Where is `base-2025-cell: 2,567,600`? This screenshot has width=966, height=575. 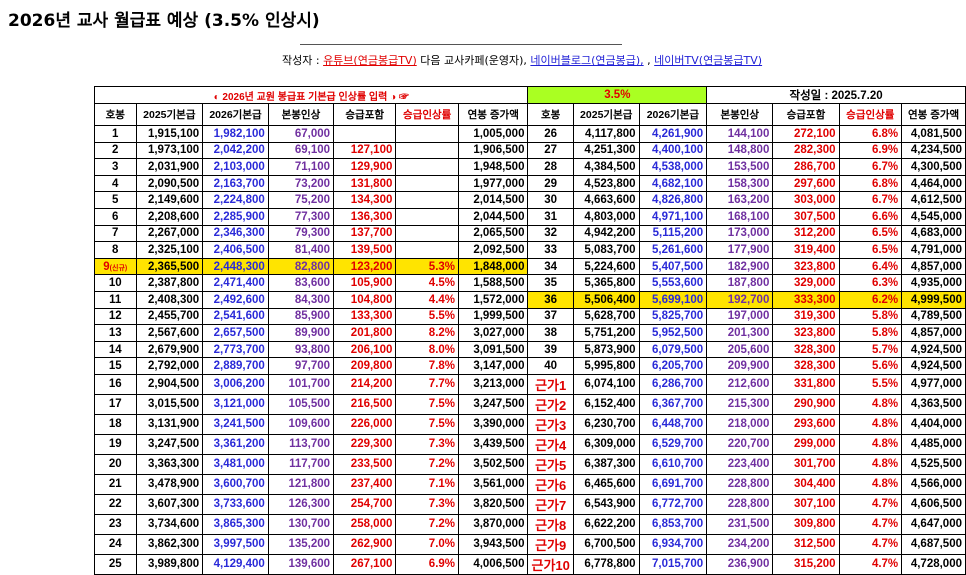 base-2025-cell: 2,567,600 is located at coordinates (169, 333).